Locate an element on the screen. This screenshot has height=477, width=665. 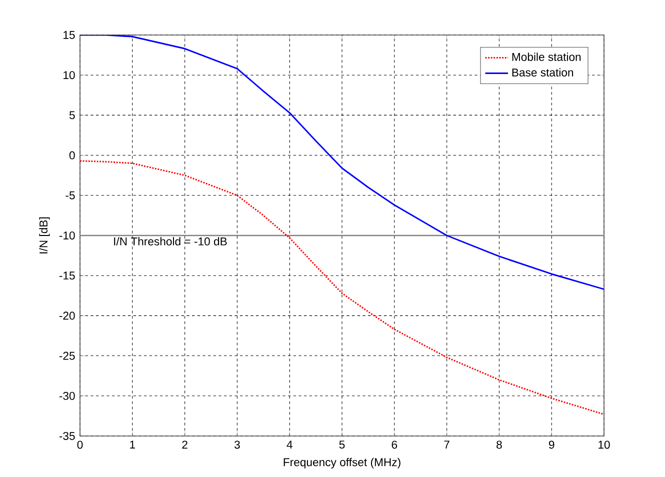
y-tick-label: -10 is located at coordinates (67, 235).